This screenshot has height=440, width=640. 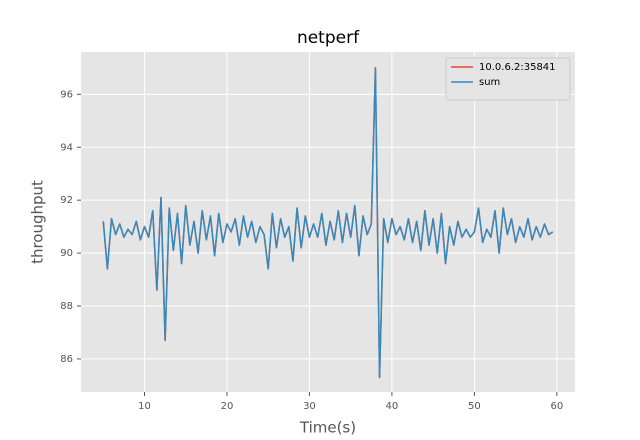 What do you see at coordinates (517, 67) in the screenshot?
I see `legend-label: 10.0.6.2:35841` at bounding box center [517, 67].